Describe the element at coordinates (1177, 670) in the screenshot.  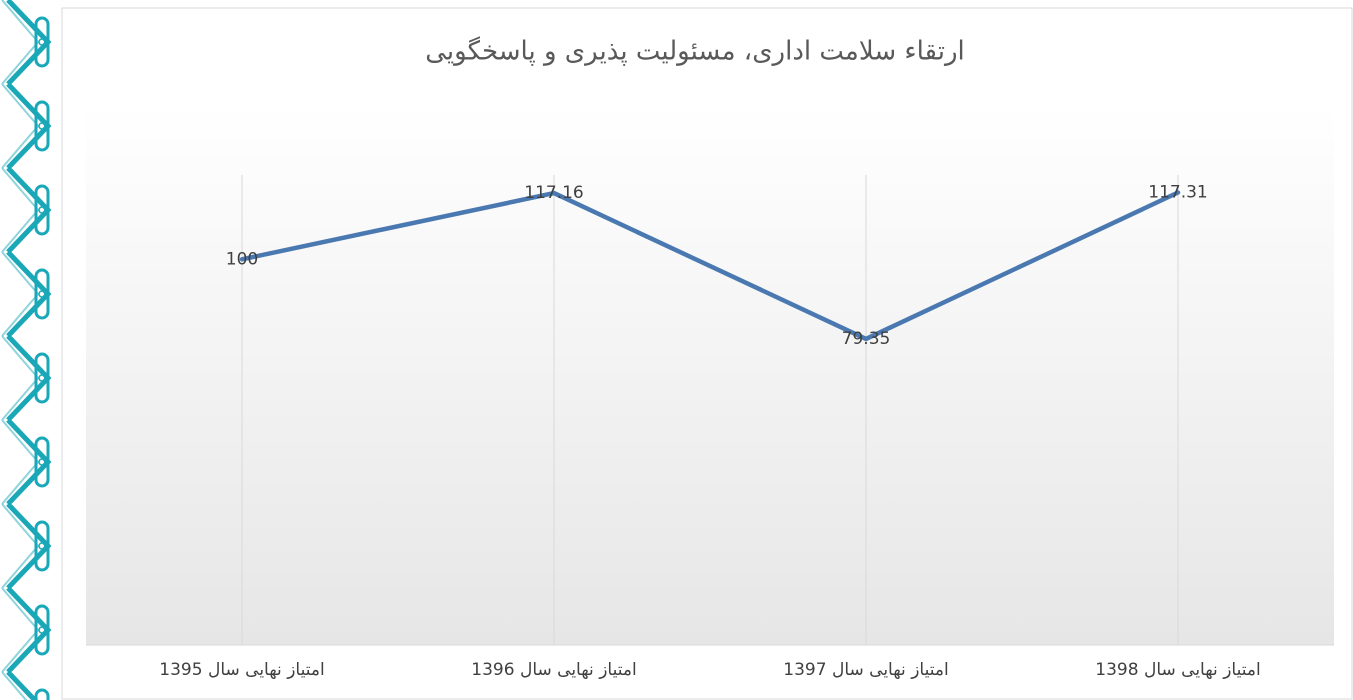
I see `x-tick-label: امتیاز نهایی سال 1398` at that location.